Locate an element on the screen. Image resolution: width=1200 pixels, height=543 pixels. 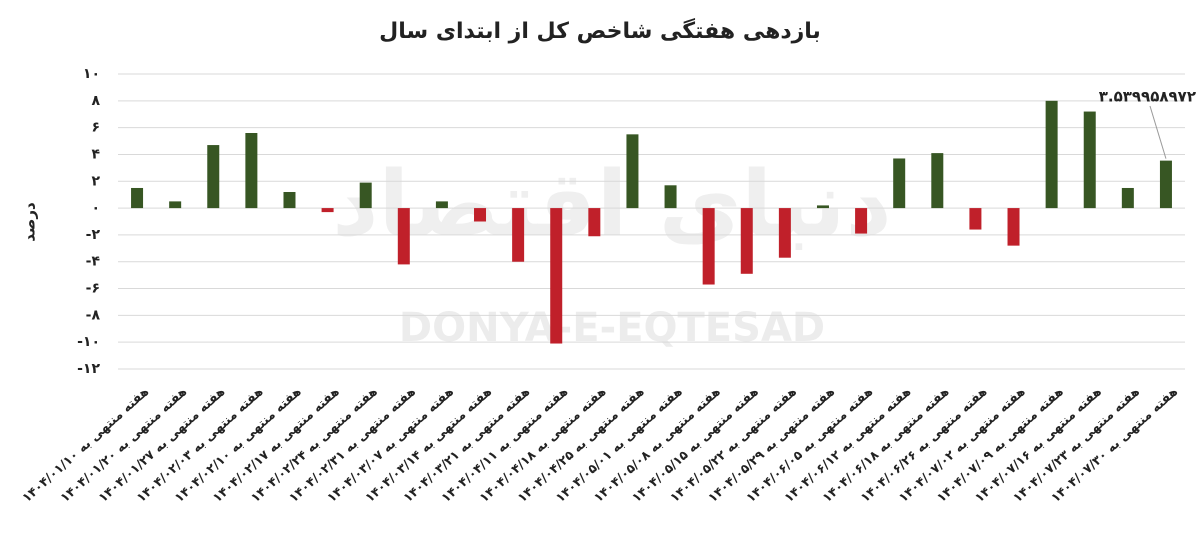
y-tick-label: ۸ is located at coordinates (95, 101).